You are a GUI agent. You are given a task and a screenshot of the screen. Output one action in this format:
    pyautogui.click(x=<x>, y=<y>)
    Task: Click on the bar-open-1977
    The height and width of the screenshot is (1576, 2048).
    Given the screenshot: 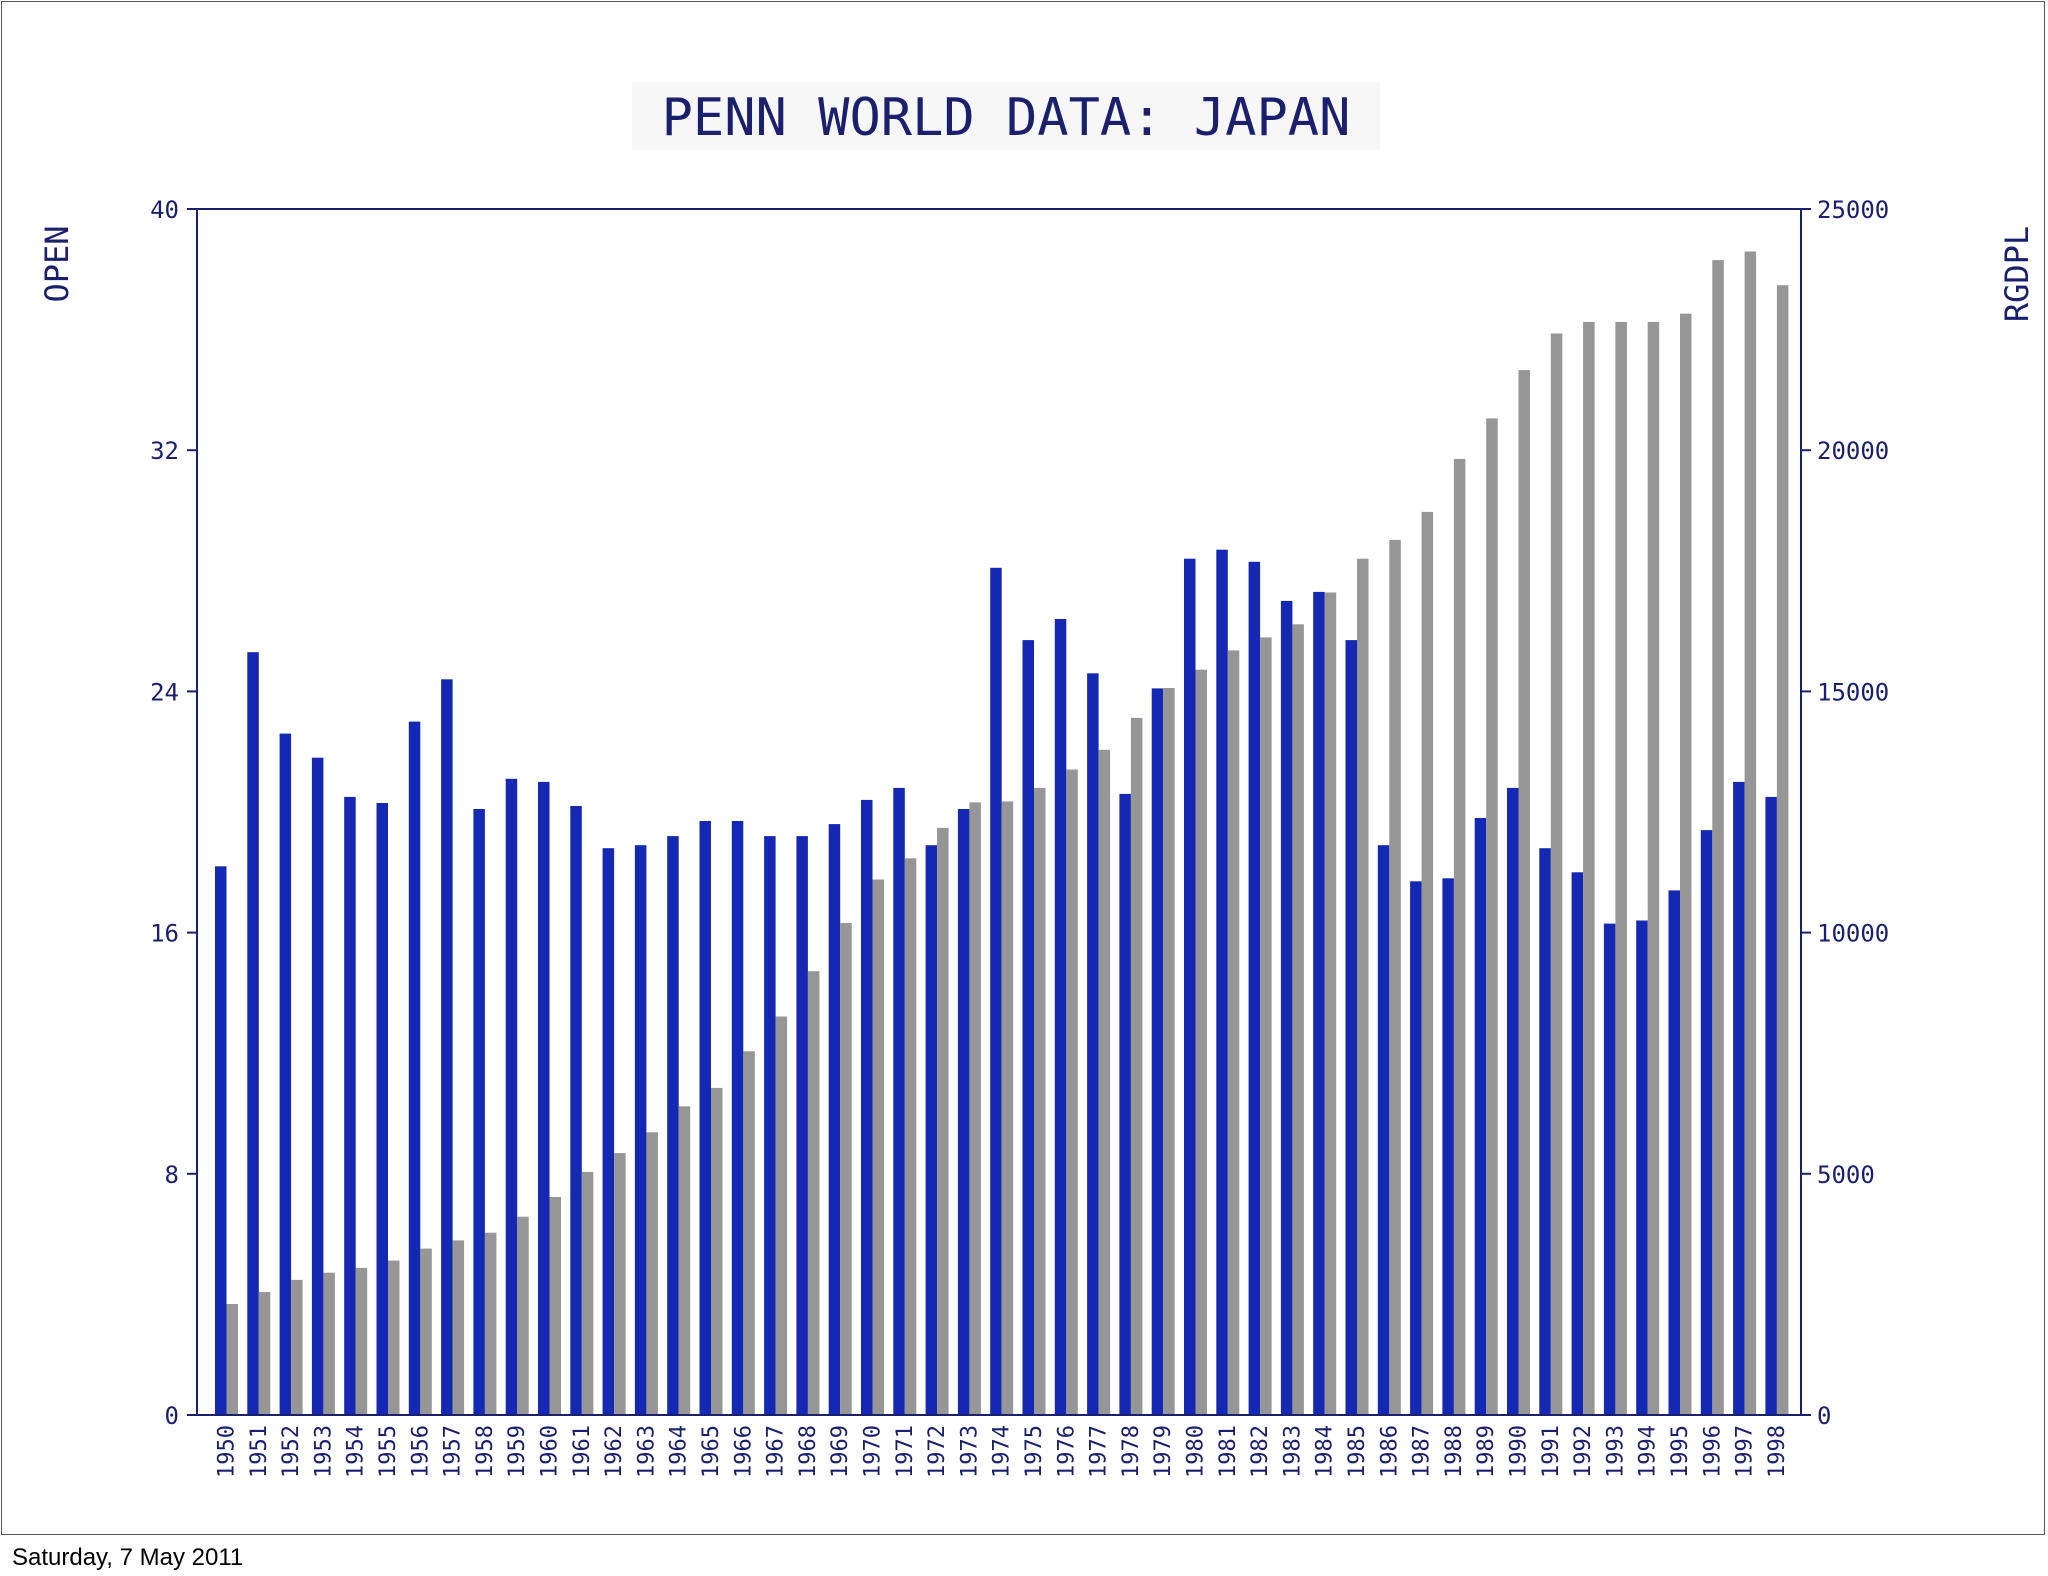 What is the action you would take?
    pyautogui.click(x=1093, y=1044)
    